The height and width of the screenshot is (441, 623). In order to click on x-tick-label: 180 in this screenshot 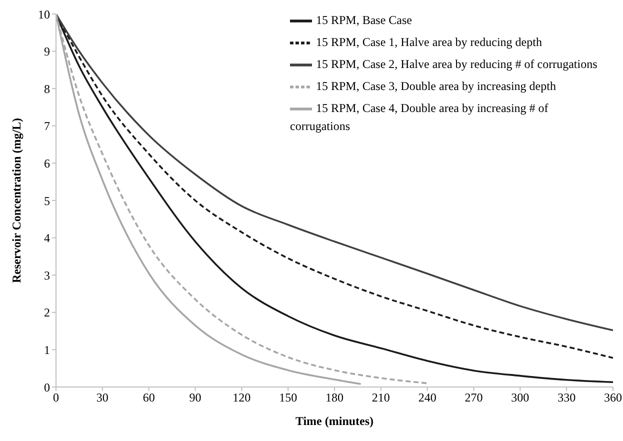, I will do `click(335, 397)`.